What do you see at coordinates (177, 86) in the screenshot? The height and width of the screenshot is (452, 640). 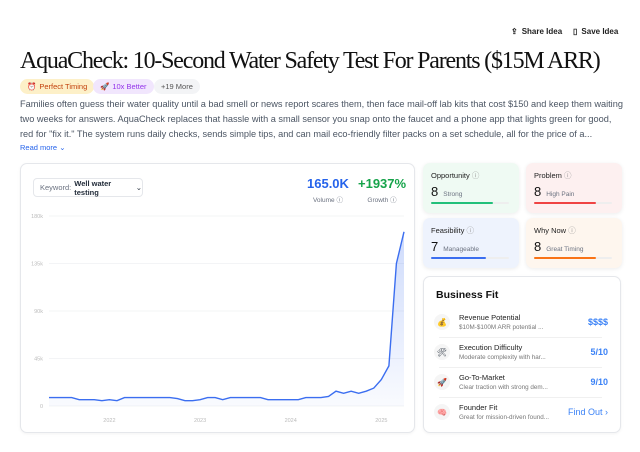 I see `tag-more: +19 More` at bounding box center [177, 86].